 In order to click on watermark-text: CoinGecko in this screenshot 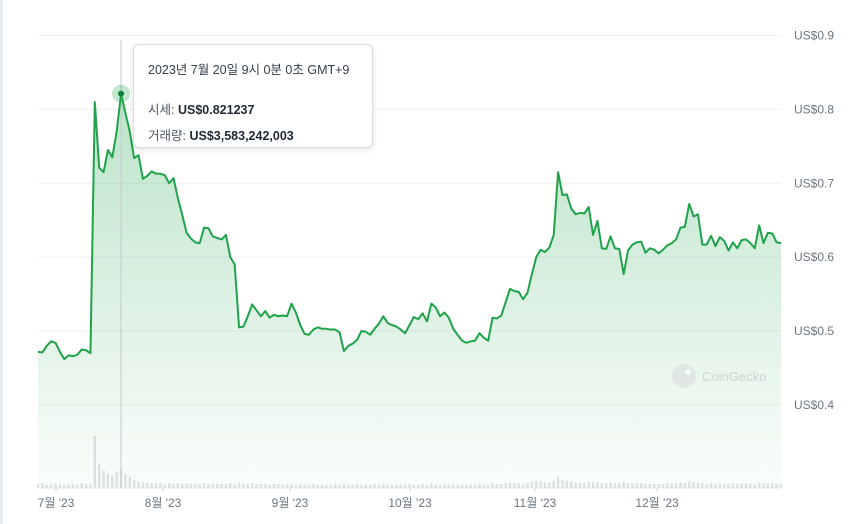, I will do `click(734, 376)`.